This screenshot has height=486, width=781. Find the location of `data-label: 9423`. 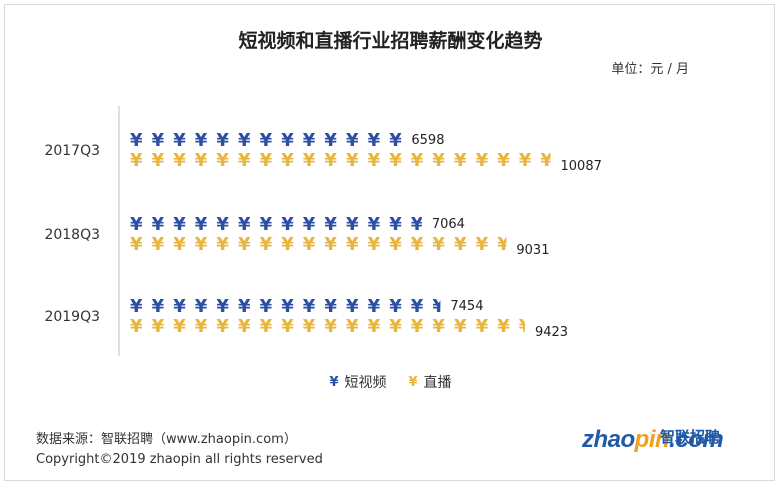

data-label: 9423 is located at coordinates (551, 332).